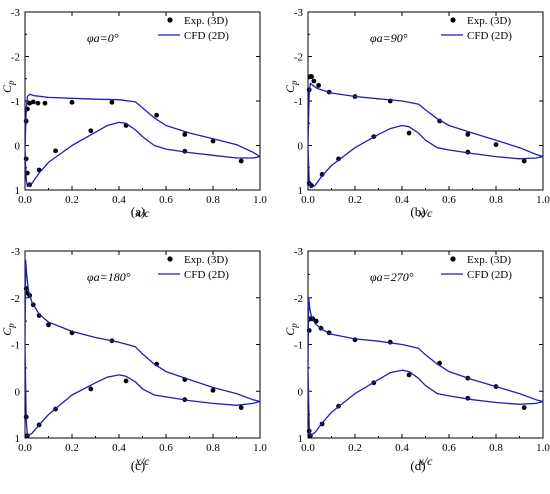  I want to click on phase-annotation: φa=90°, so click(389, 38).